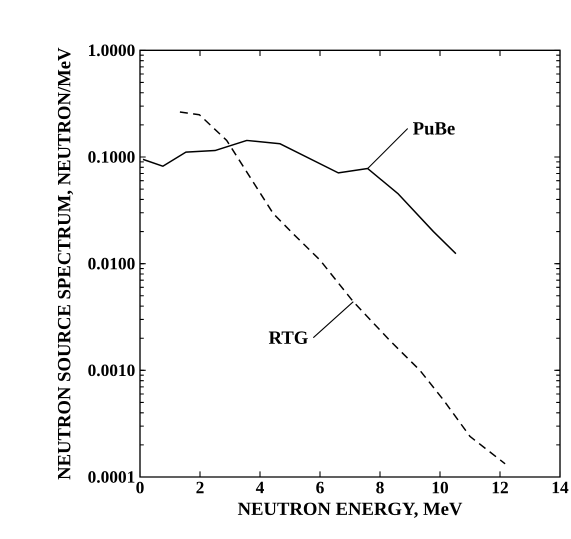 The image size is (571, 539). What do you see at coordinates (66, 264) in the screenshot?
I see `y-axis-title: NEUTRON SOURCE SPECTRUM, NEUTRON/MeV` at bounding box center [66, 264].